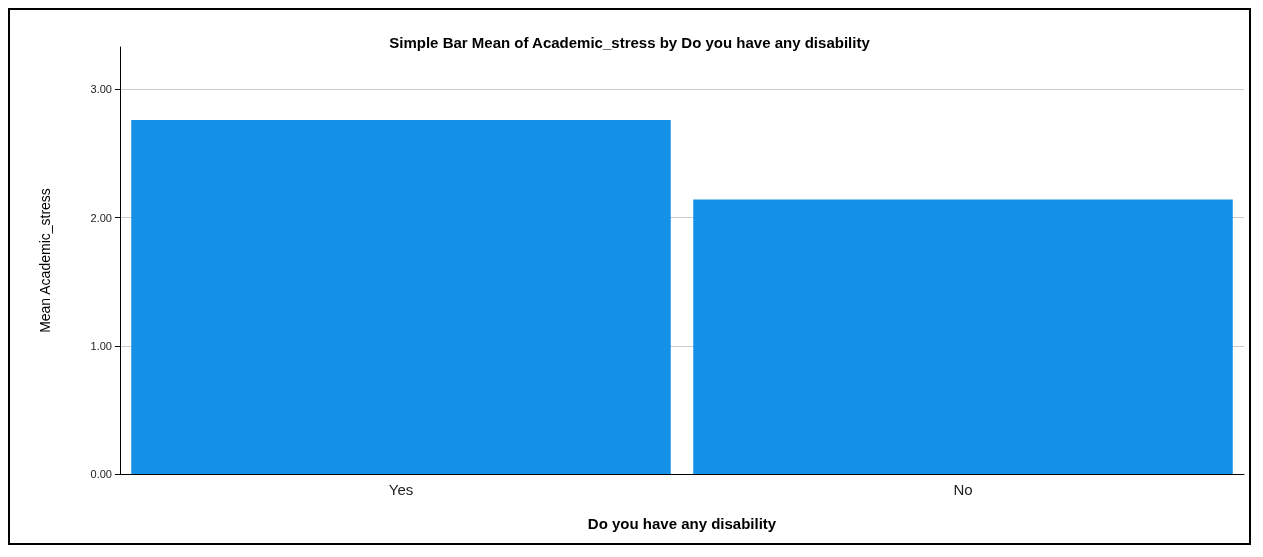 The image size is (1263, 557). Describe the element at coordinates (45, 260) in the screenshot. I see `y-axis-title: Mean Academic_stress` at that location.